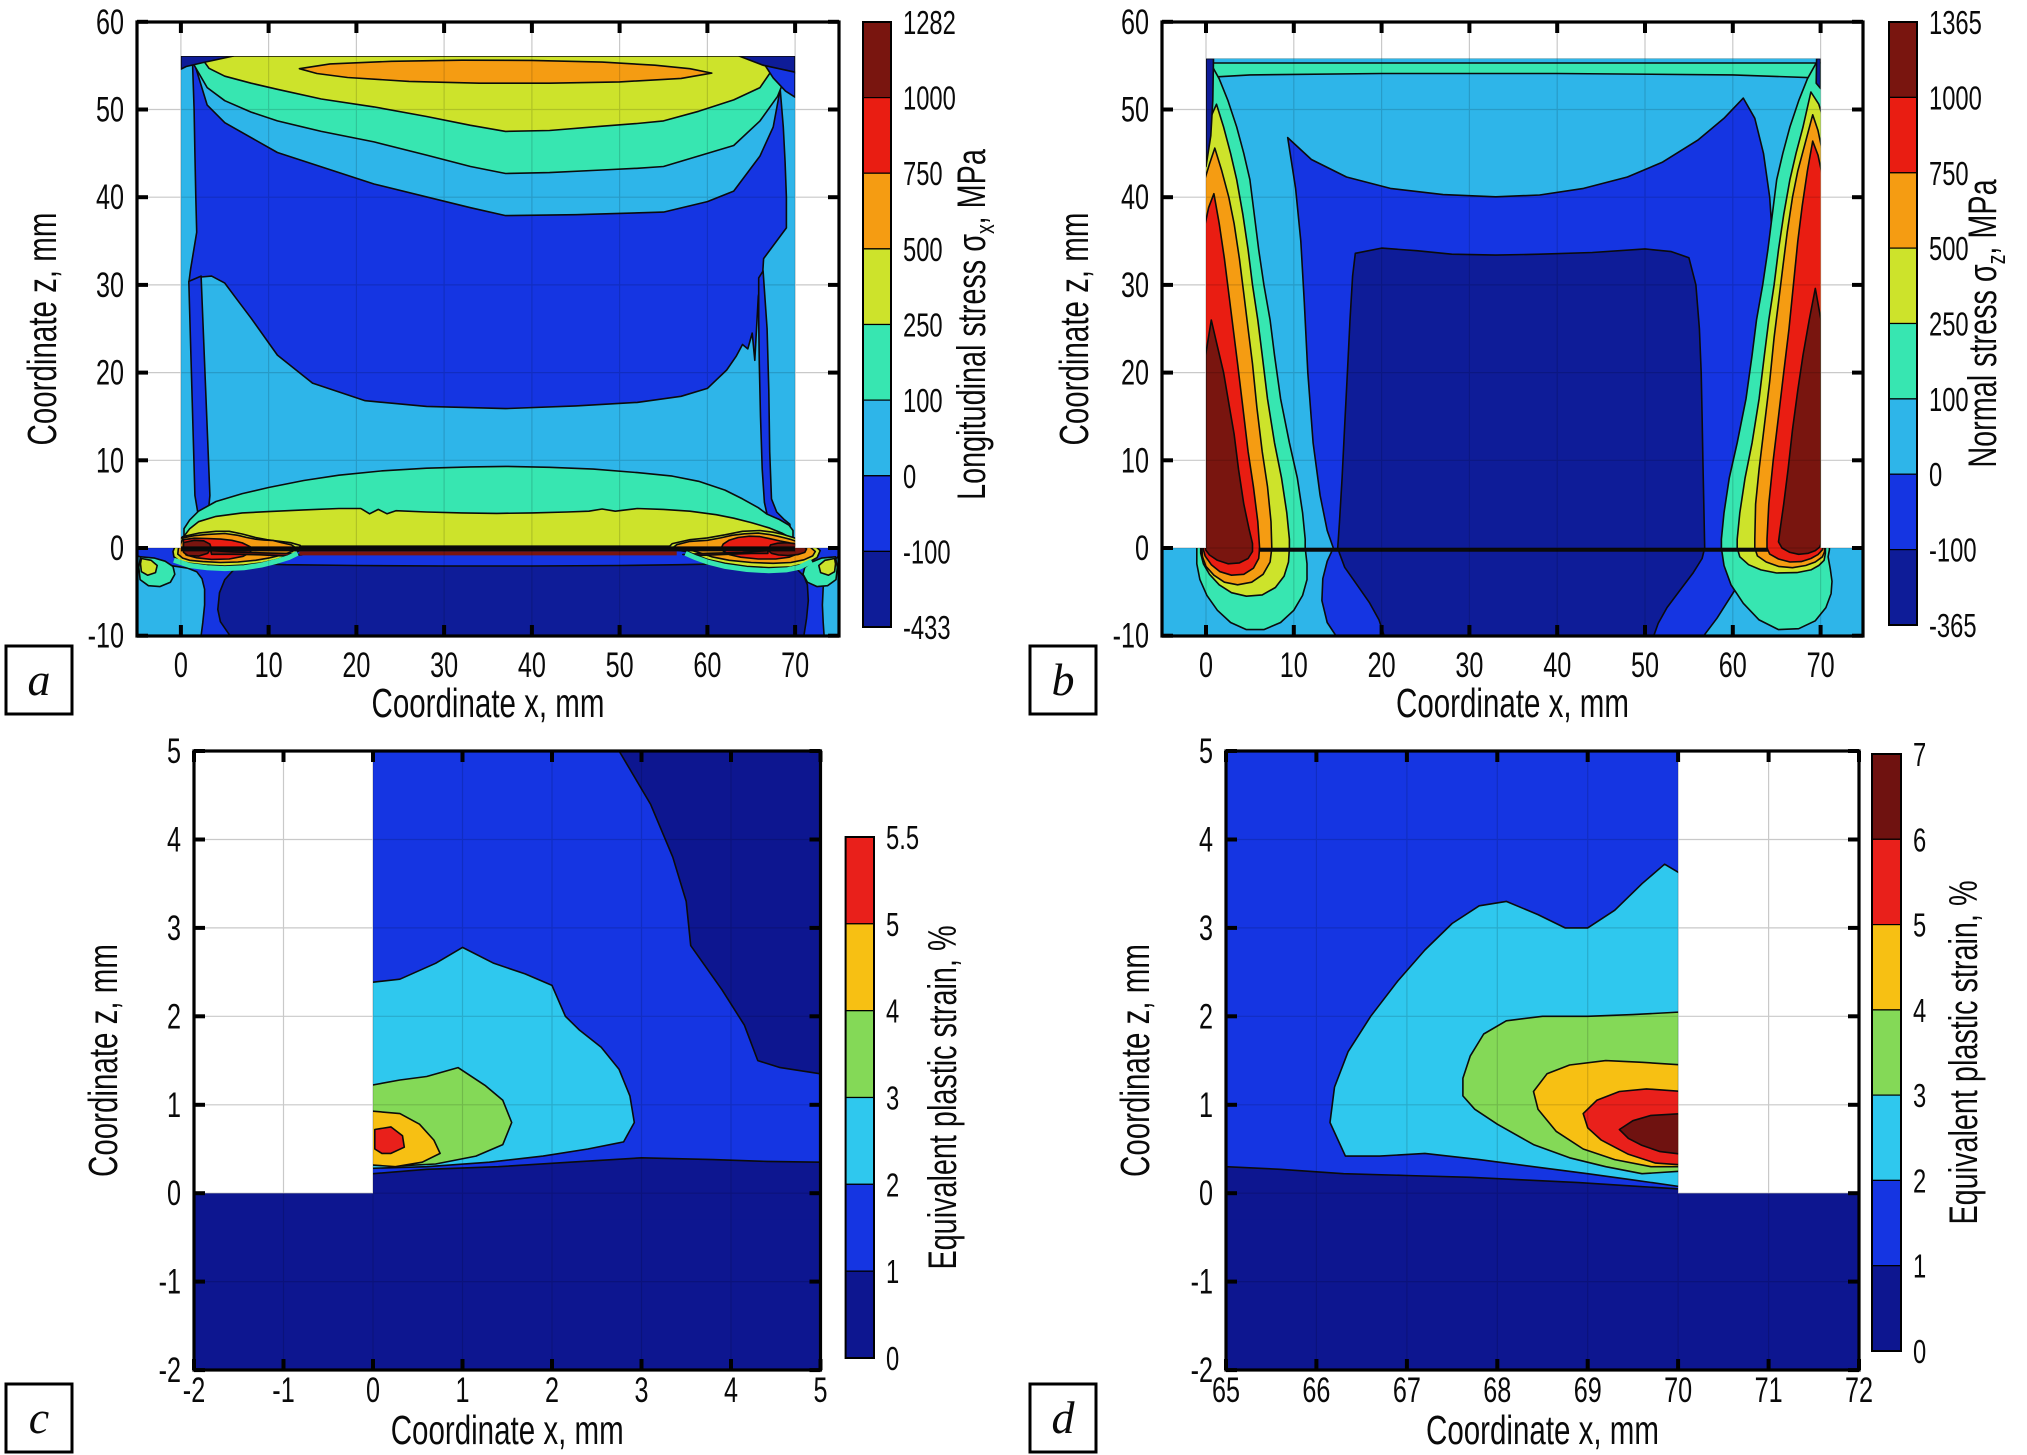 This screenshot has height=1455, width=2027. I want to click on svg-text: d, so click(1064, 1417).